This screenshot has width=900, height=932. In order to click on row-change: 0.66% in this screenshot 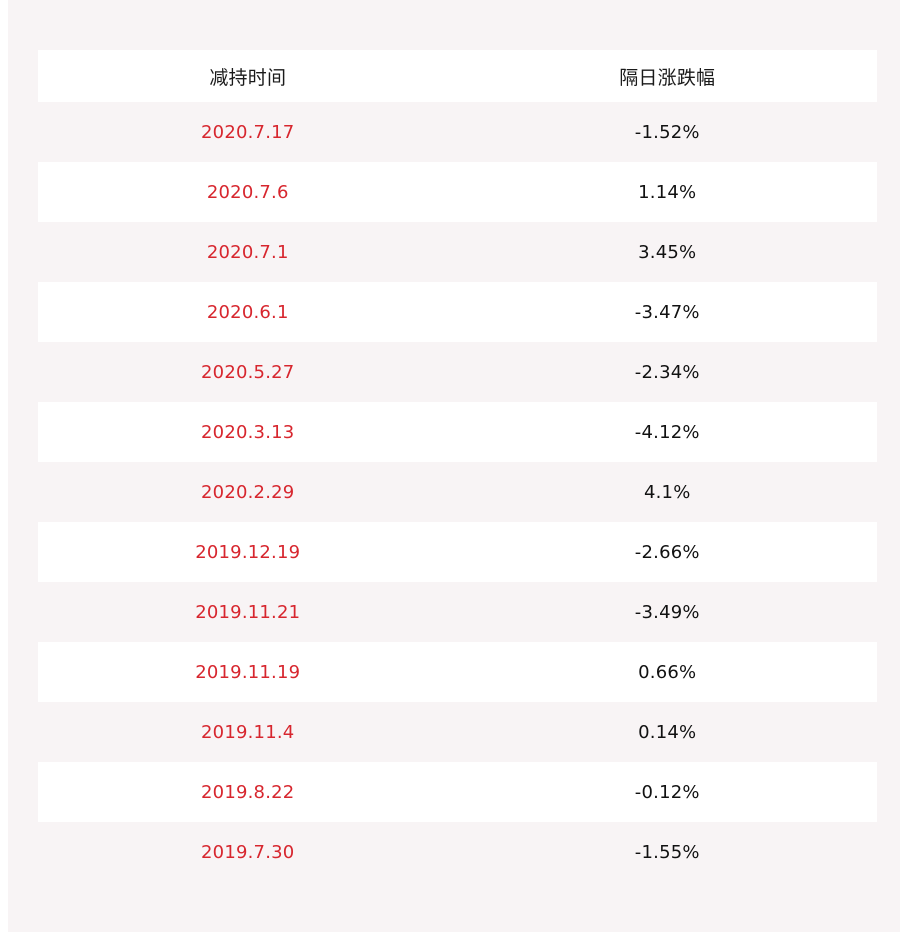, I will do `click(667, 672)`.